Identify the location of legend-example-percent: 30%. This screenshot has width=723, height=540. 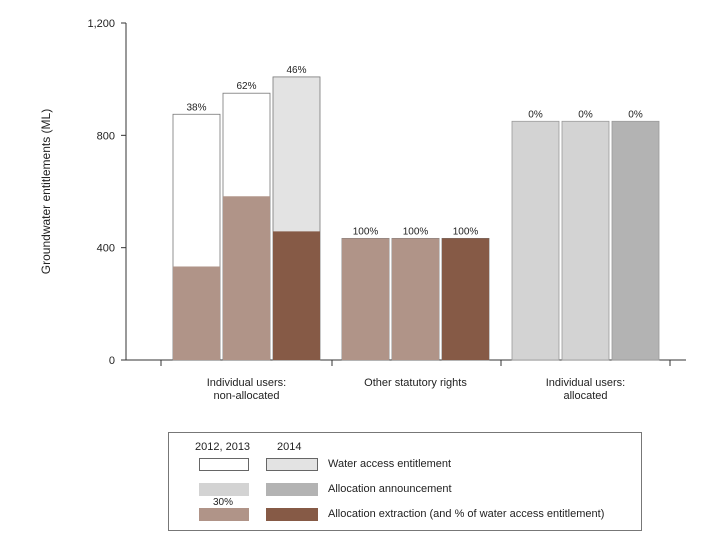
(223, 502).